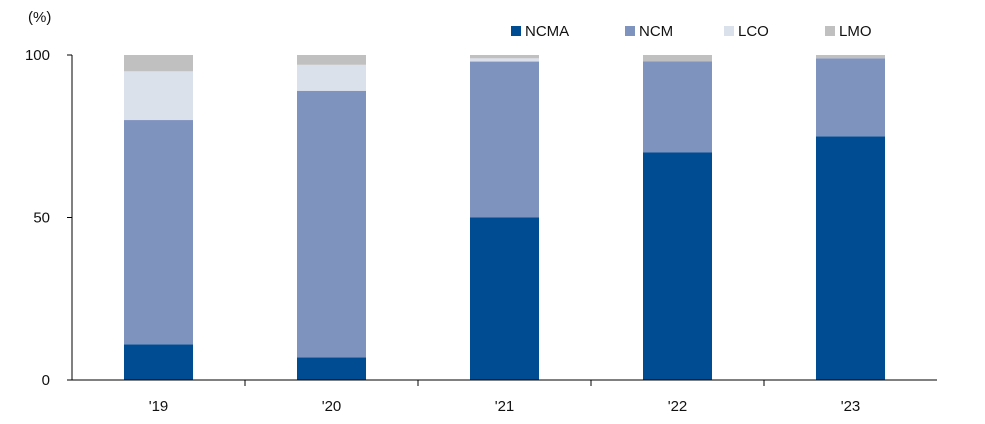  What do you see at coordinates (41, 218) in the screenshot?
I see `y-tick-label: 50` at bounding box center [41, 218].